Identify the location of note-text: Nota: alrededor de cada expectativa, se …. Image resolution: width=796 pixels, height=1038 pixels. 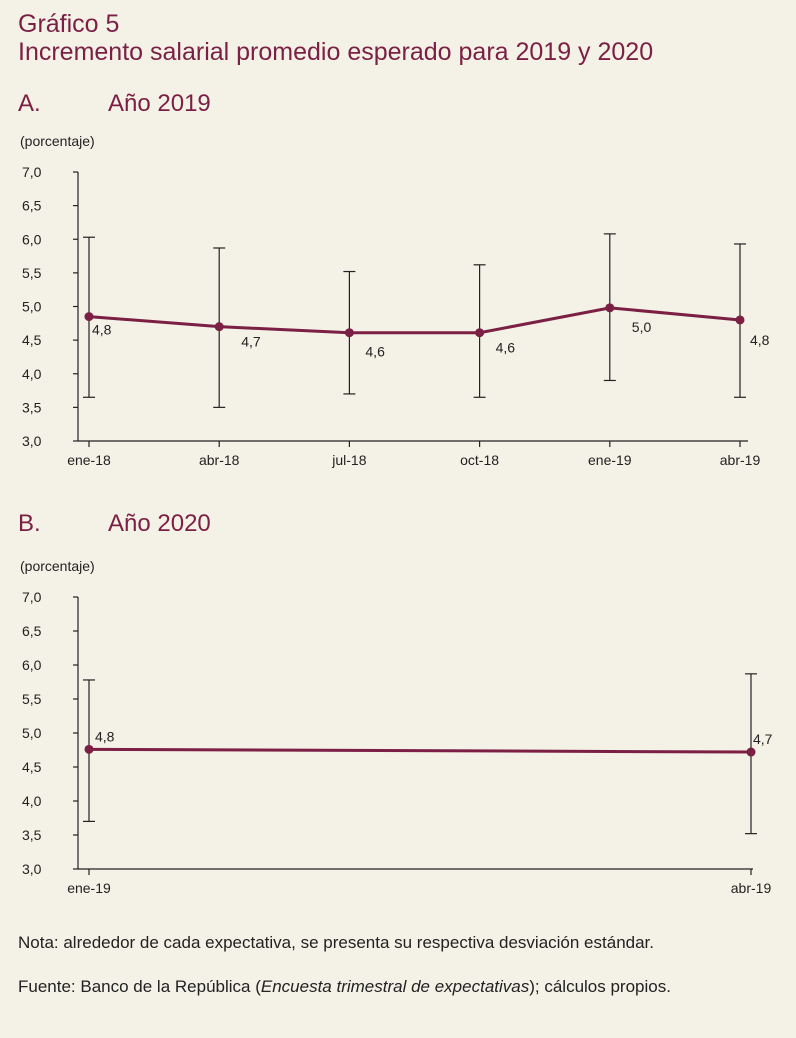
(336, 942).